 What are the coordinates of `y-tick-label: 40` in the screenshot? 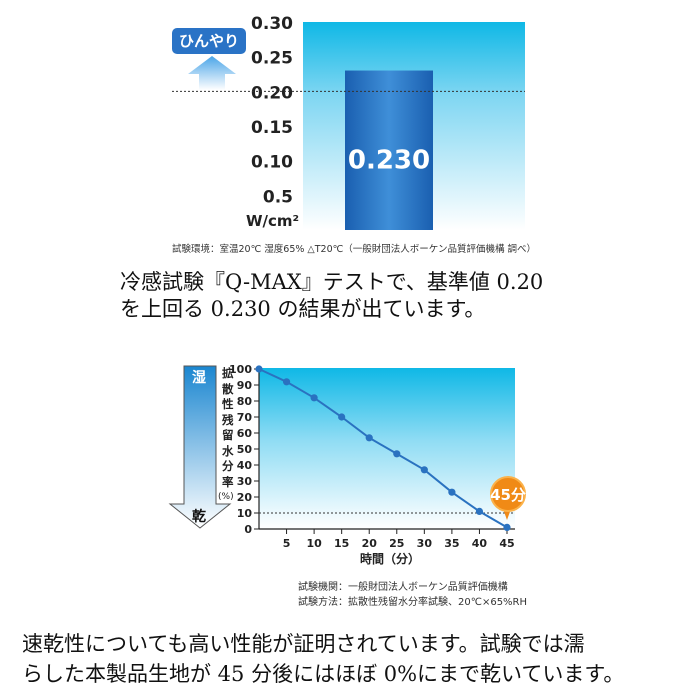 It's located at (245, 465).